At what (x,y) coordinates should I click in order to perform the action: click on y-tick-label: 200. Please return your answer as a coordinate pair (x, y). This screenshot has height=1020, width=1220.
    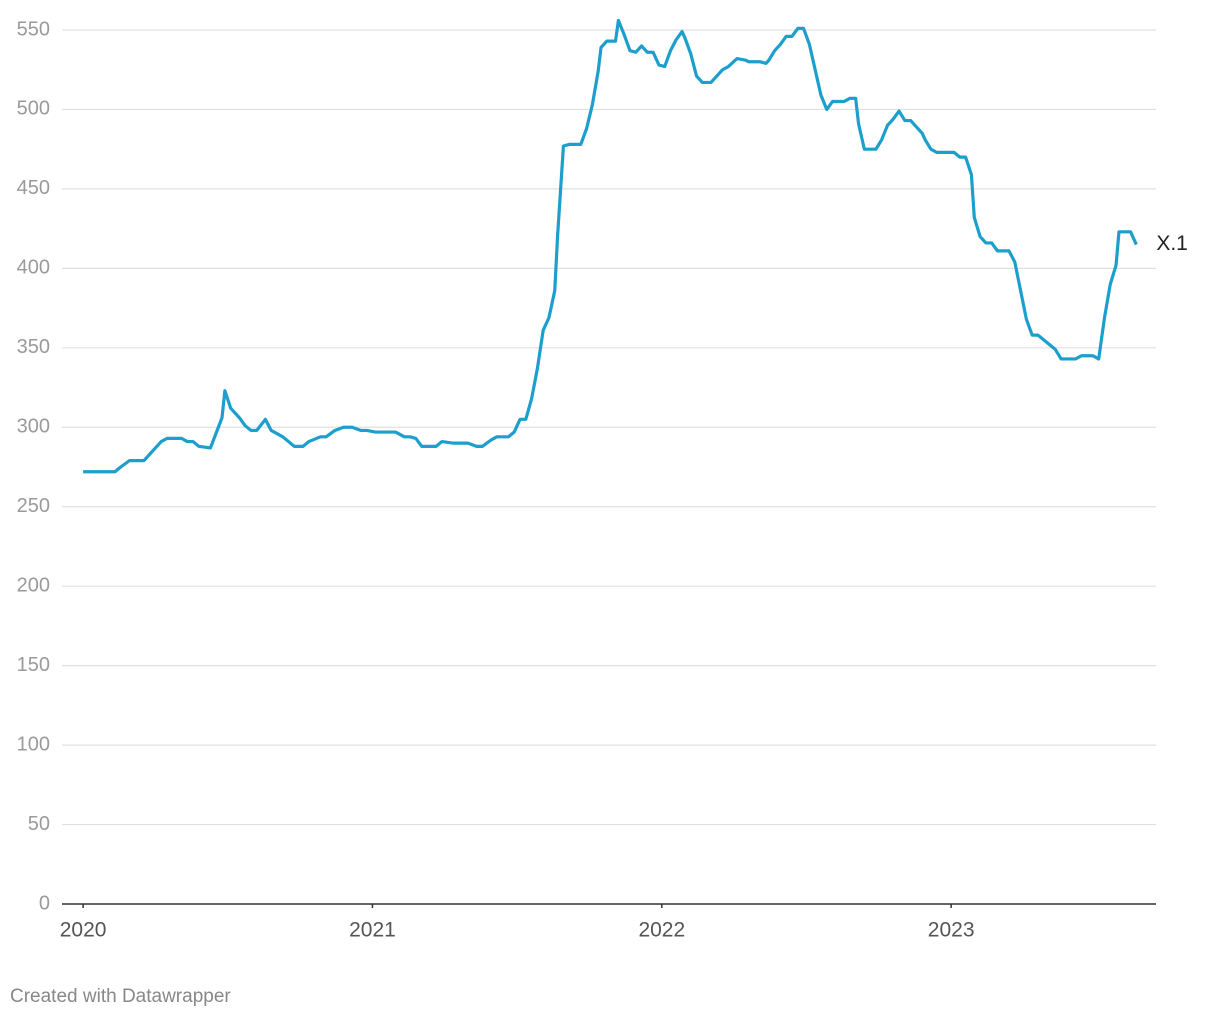
    Looking at the image, I should click on (33, 585).